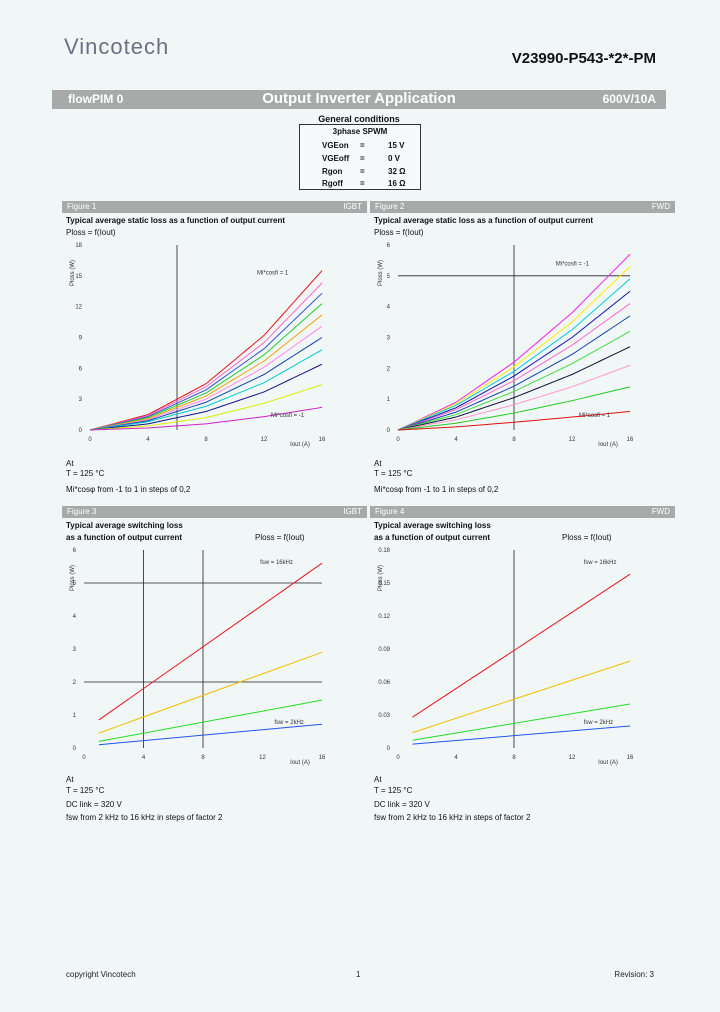 This screenshot has width=720, height=1012. Describe the element at coordinates (124, 537) in the screenshot. I see `figure-3-caption: as a function of output current` at that location.